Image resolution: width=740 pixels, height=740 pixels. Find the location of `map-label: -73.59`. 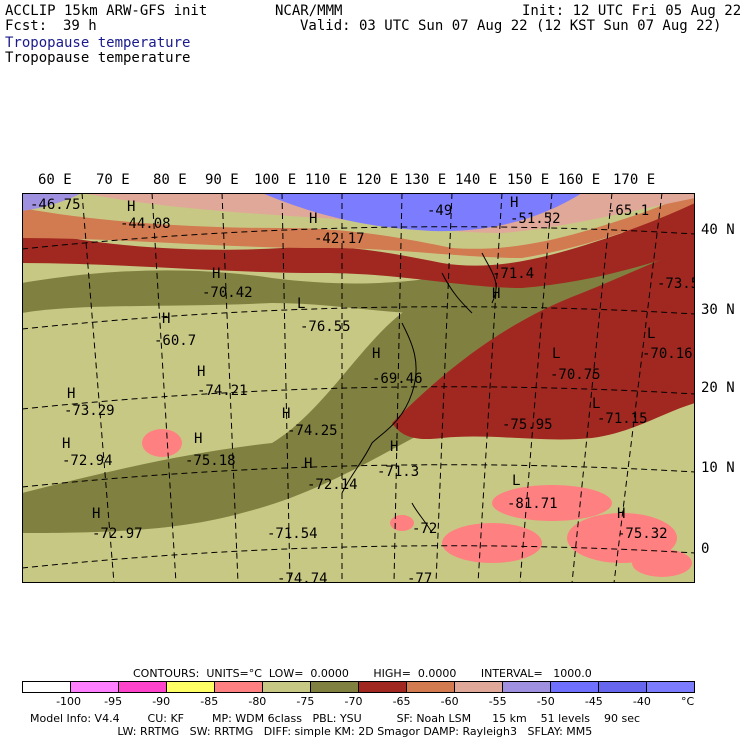

map-label: -73.59 is located at coordinates (676, 284).